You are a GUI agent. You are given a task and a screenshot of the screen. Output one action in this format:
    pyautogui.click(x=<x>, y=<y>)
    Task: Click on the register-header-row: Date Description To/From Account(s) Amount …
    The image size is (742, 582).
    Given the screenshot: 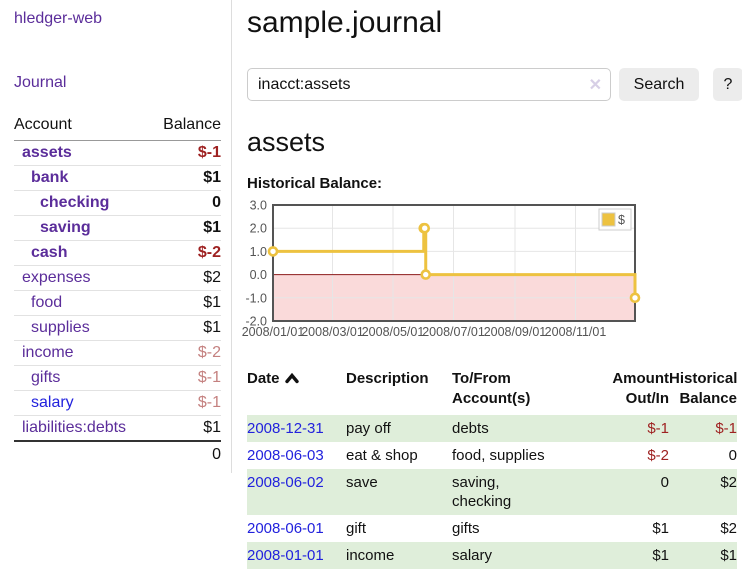 What is the action you would take?
    pyautogui.click(x=492, y=391)
    